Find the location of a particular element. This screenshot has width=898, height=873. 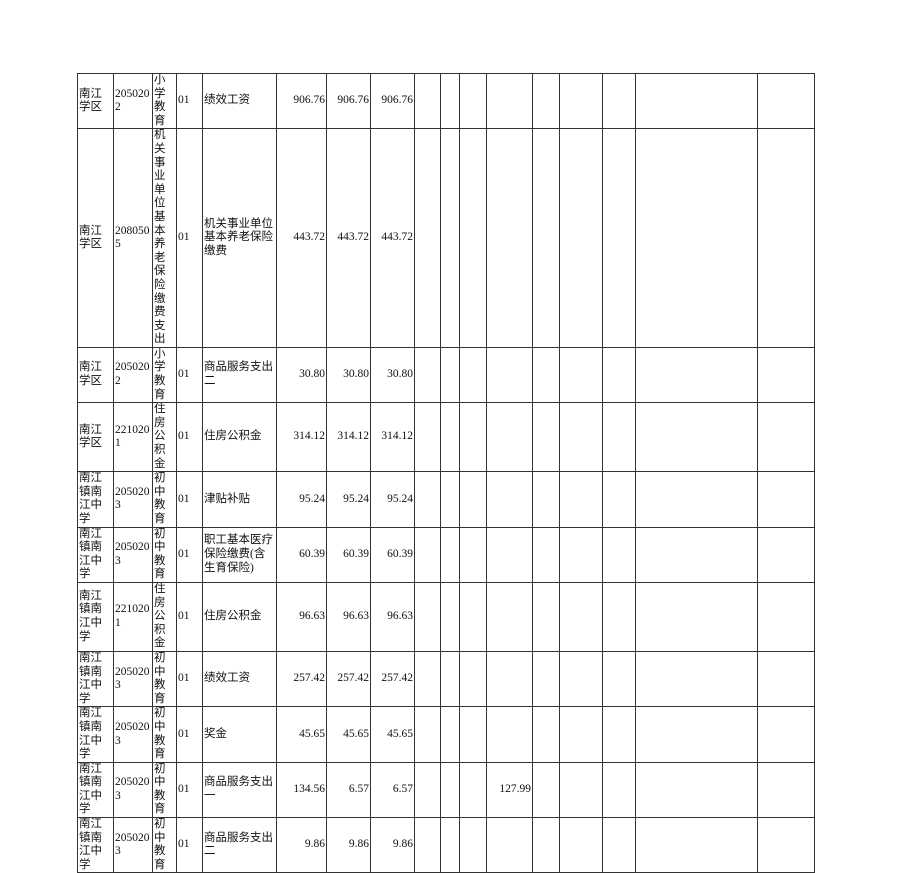

code-cell: 2080505 is located at coordinates (133, 238).